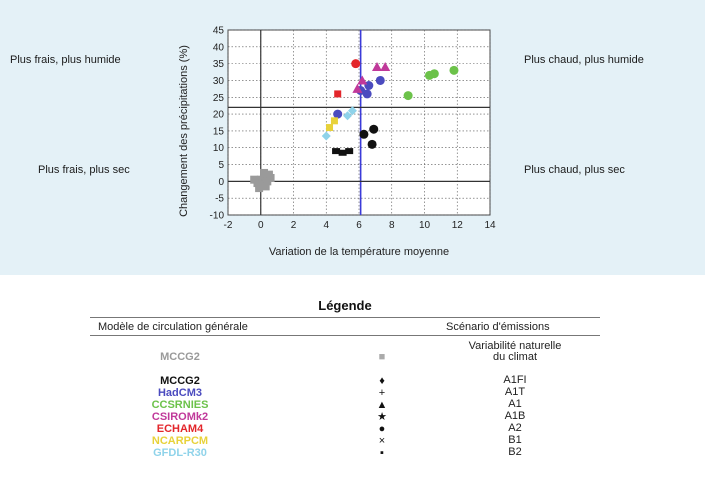  I want to click on legend-scenario-label: A2, so click(515, 428).